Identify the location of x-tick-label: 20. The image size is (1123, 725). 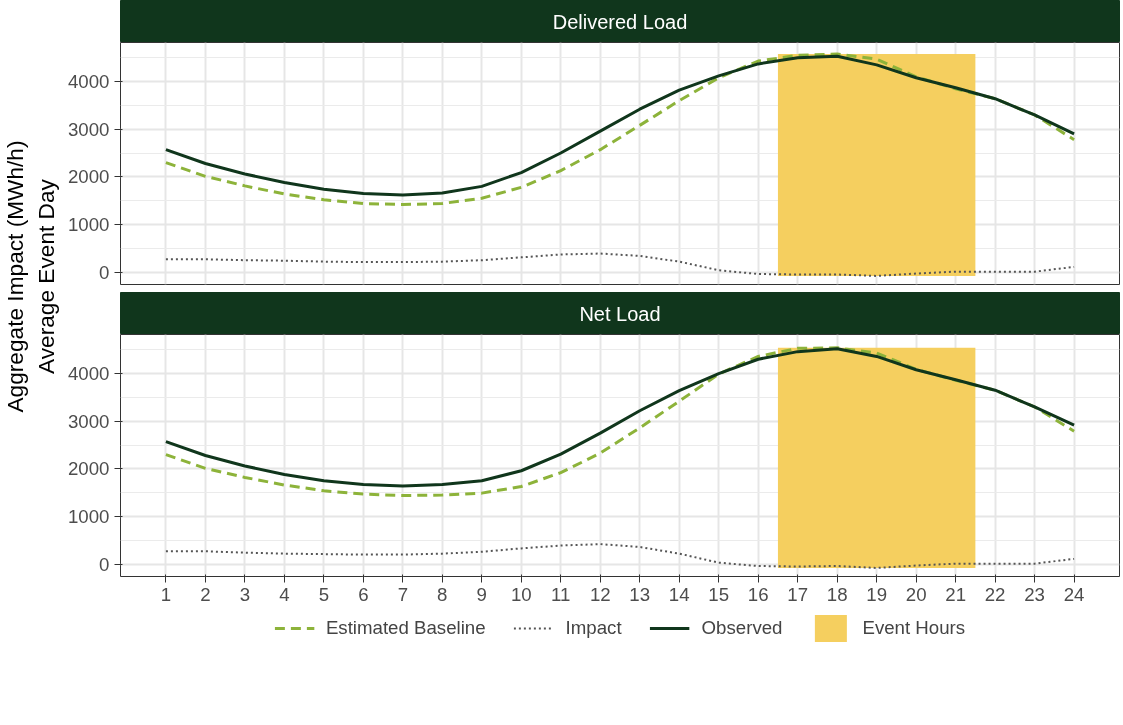
(916, 594).